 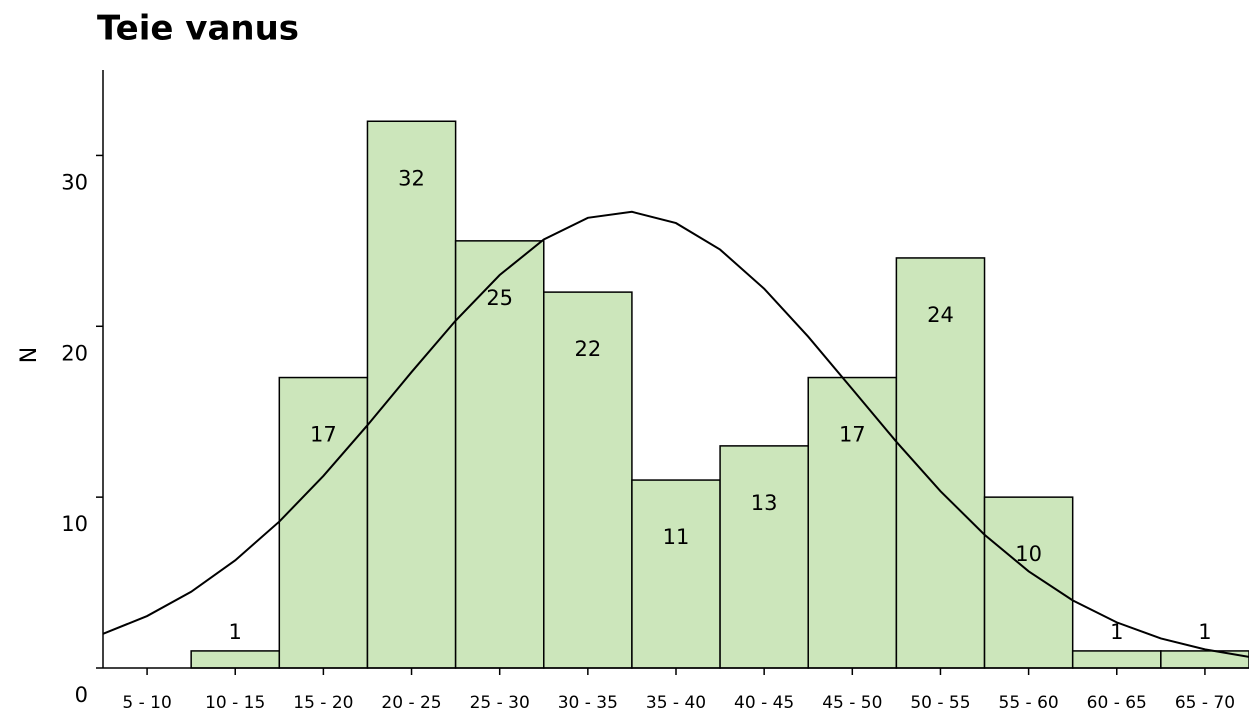 I want to click on y-tick-label: 0, so click(x=81, y=695).